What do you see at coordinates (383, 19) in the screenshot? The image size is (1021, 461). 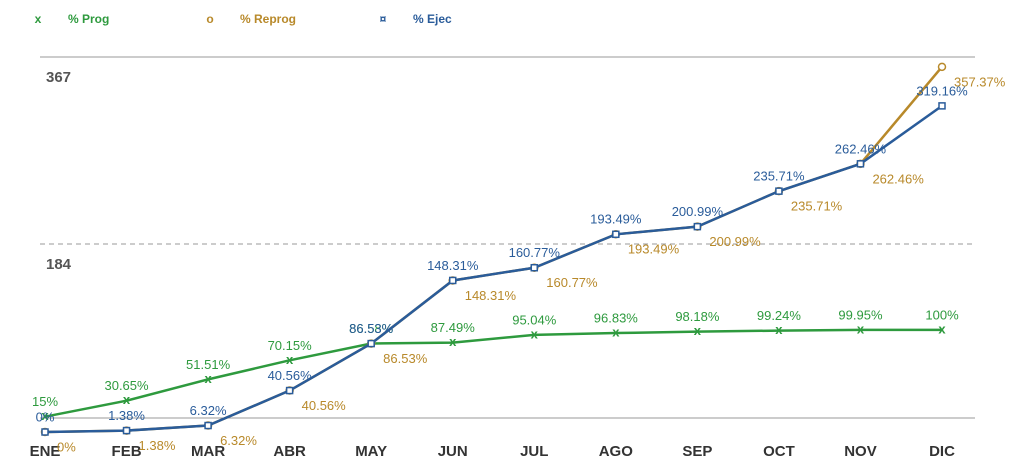 I see `legend-marker: ¤` at bounding box center [383, 19].